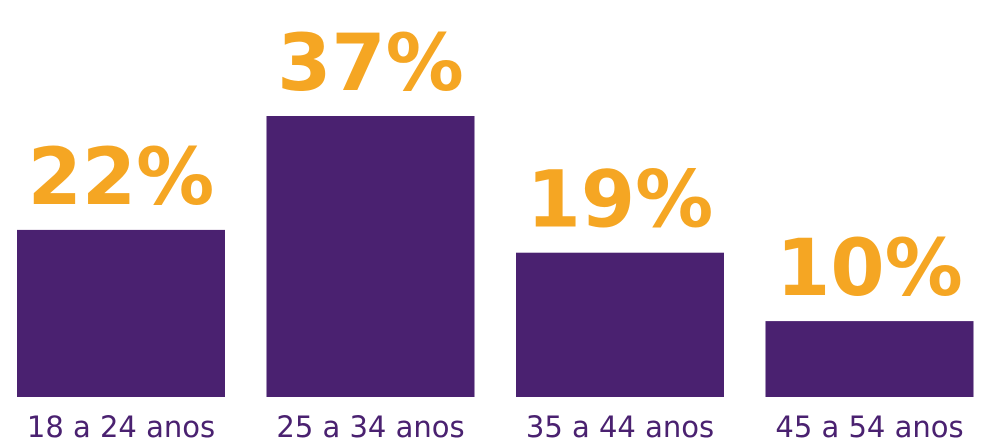 This screenshot has height=445, width=999. I want to click on value-label-4: 10%, so click(869, 269).